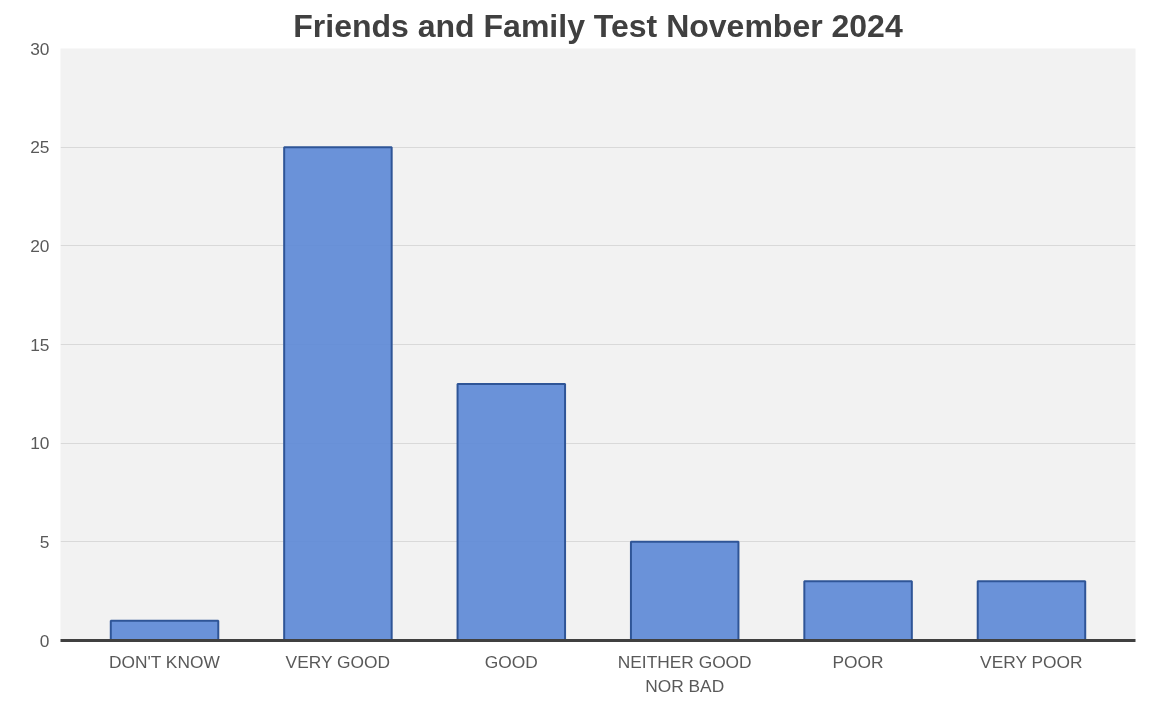  Describe the element at coordinates (40, 443) in the screenshot. I see `y-tick-label: 10` at that location.